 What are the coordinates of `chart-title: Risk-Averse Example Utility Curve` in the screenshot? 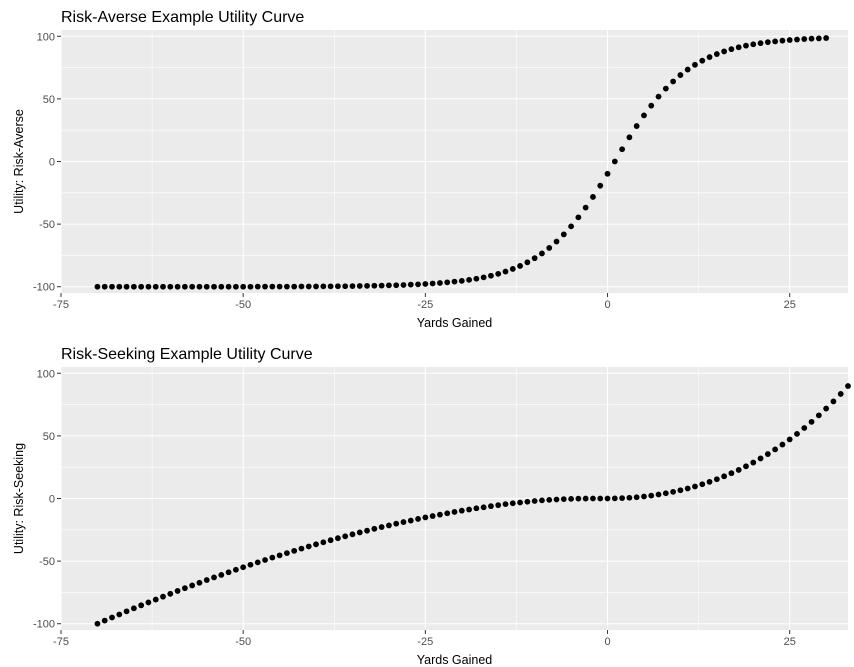 It's located at (182, 17).